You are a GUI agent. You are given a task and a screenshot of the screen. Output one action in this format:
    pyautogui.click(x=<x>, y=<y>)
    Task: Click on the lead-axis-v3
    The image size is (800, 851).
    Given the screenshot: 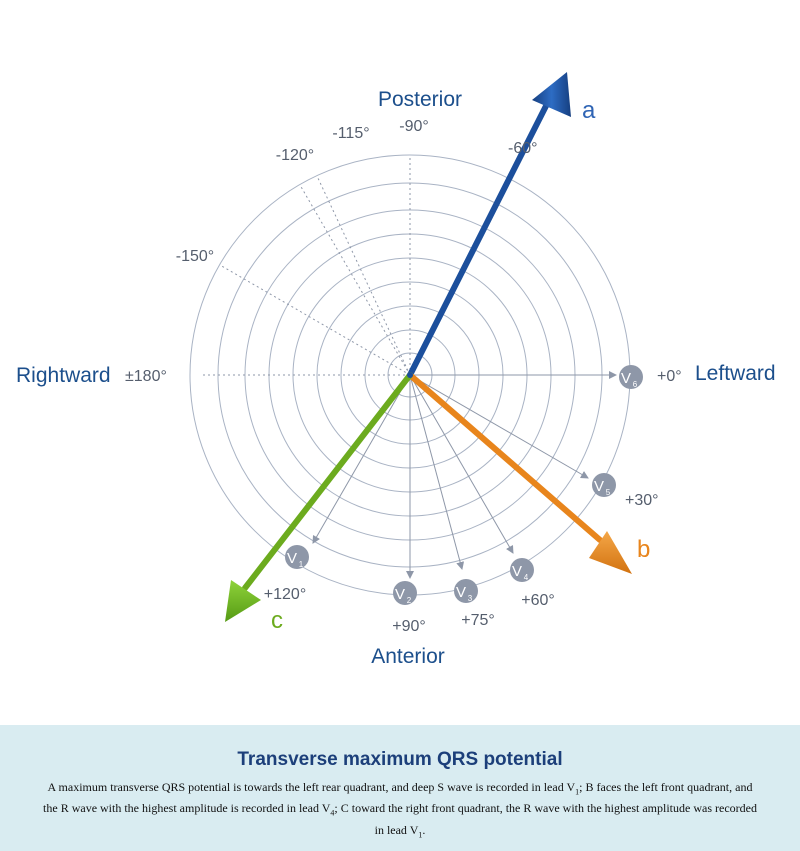 What is the action you would take?
    pyautogui.click(x=437, y=472)
    